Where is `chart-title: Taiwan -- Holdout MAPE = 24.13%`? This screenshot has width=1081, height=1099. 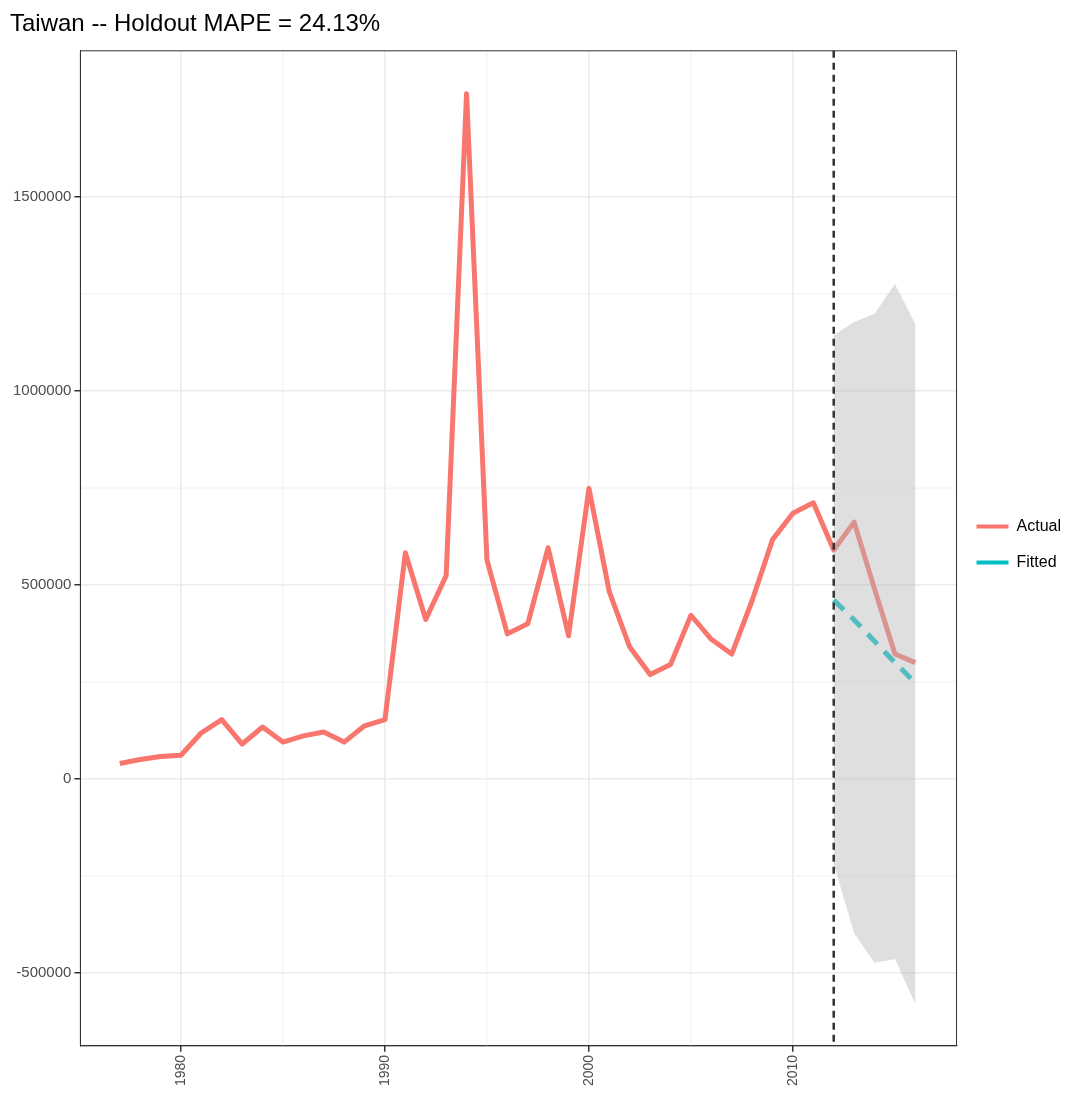 chart-title: Taiwan -- Holdout MAPE = 24.13% is located at coordinates (195, 23).